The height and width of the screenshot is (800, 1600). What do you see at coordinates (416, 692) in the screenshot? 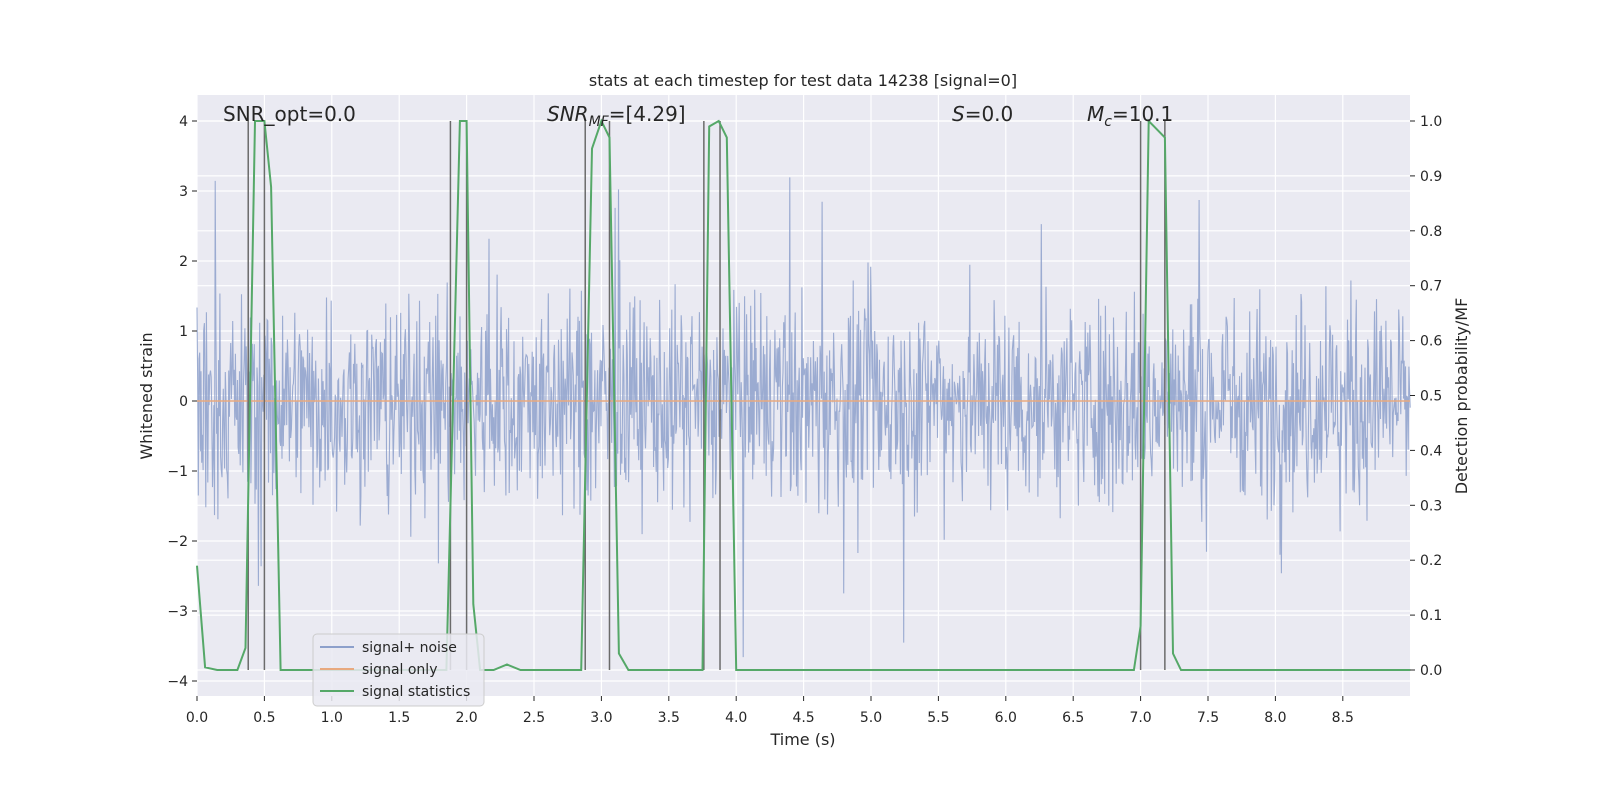
I see `legend-label-signal-statistics: signal statistics` at bounding box center [416, 692].